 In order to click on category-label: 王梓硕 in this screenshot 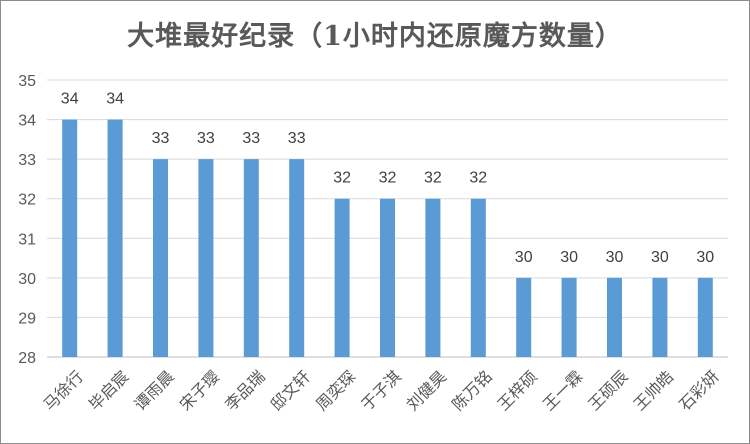, I will do `click(517, 390)`.